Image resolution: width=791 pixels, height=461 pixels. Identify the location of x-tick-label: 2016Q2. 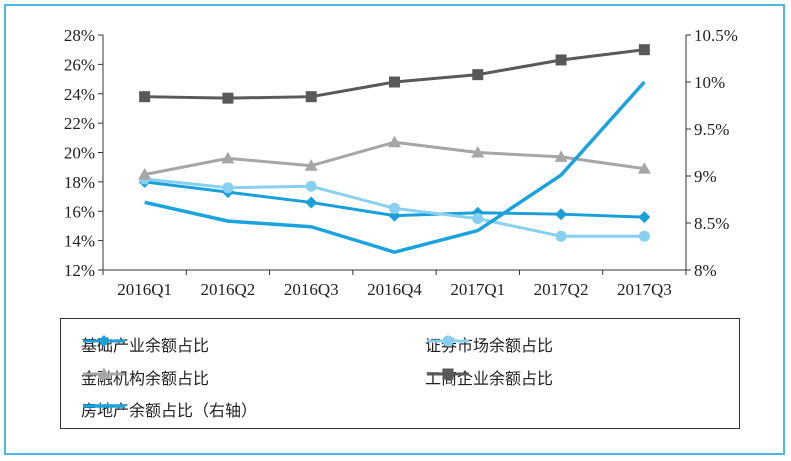
(228, 289).